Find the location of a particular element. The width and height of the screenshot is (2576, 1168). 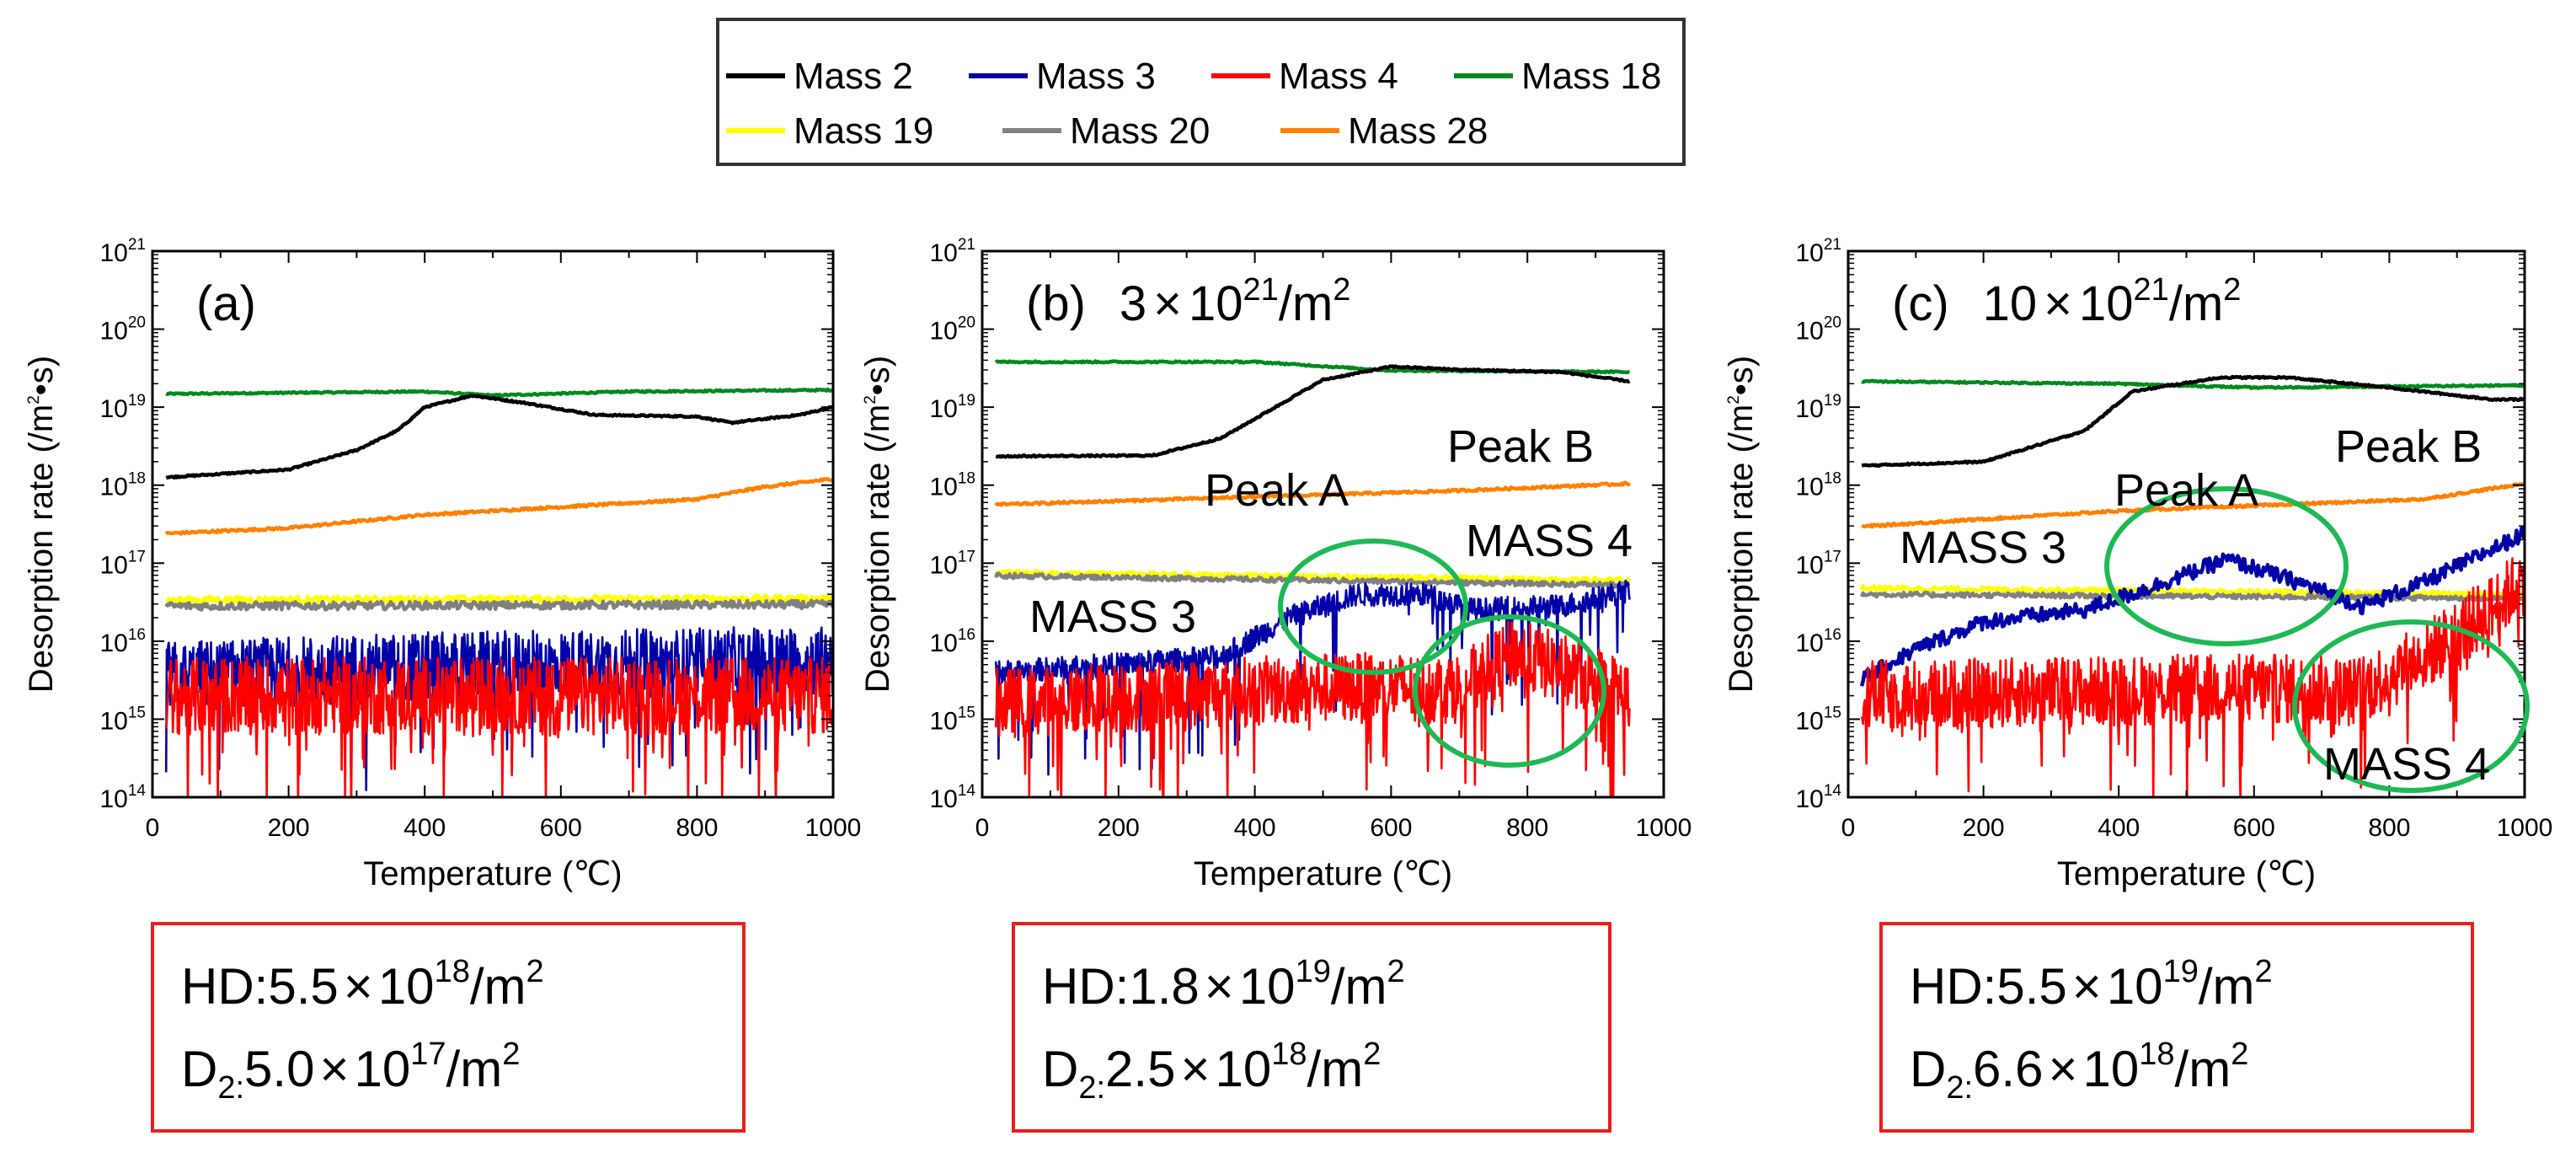

legend-label: Mass 19 is located at coordinates (863, 131).